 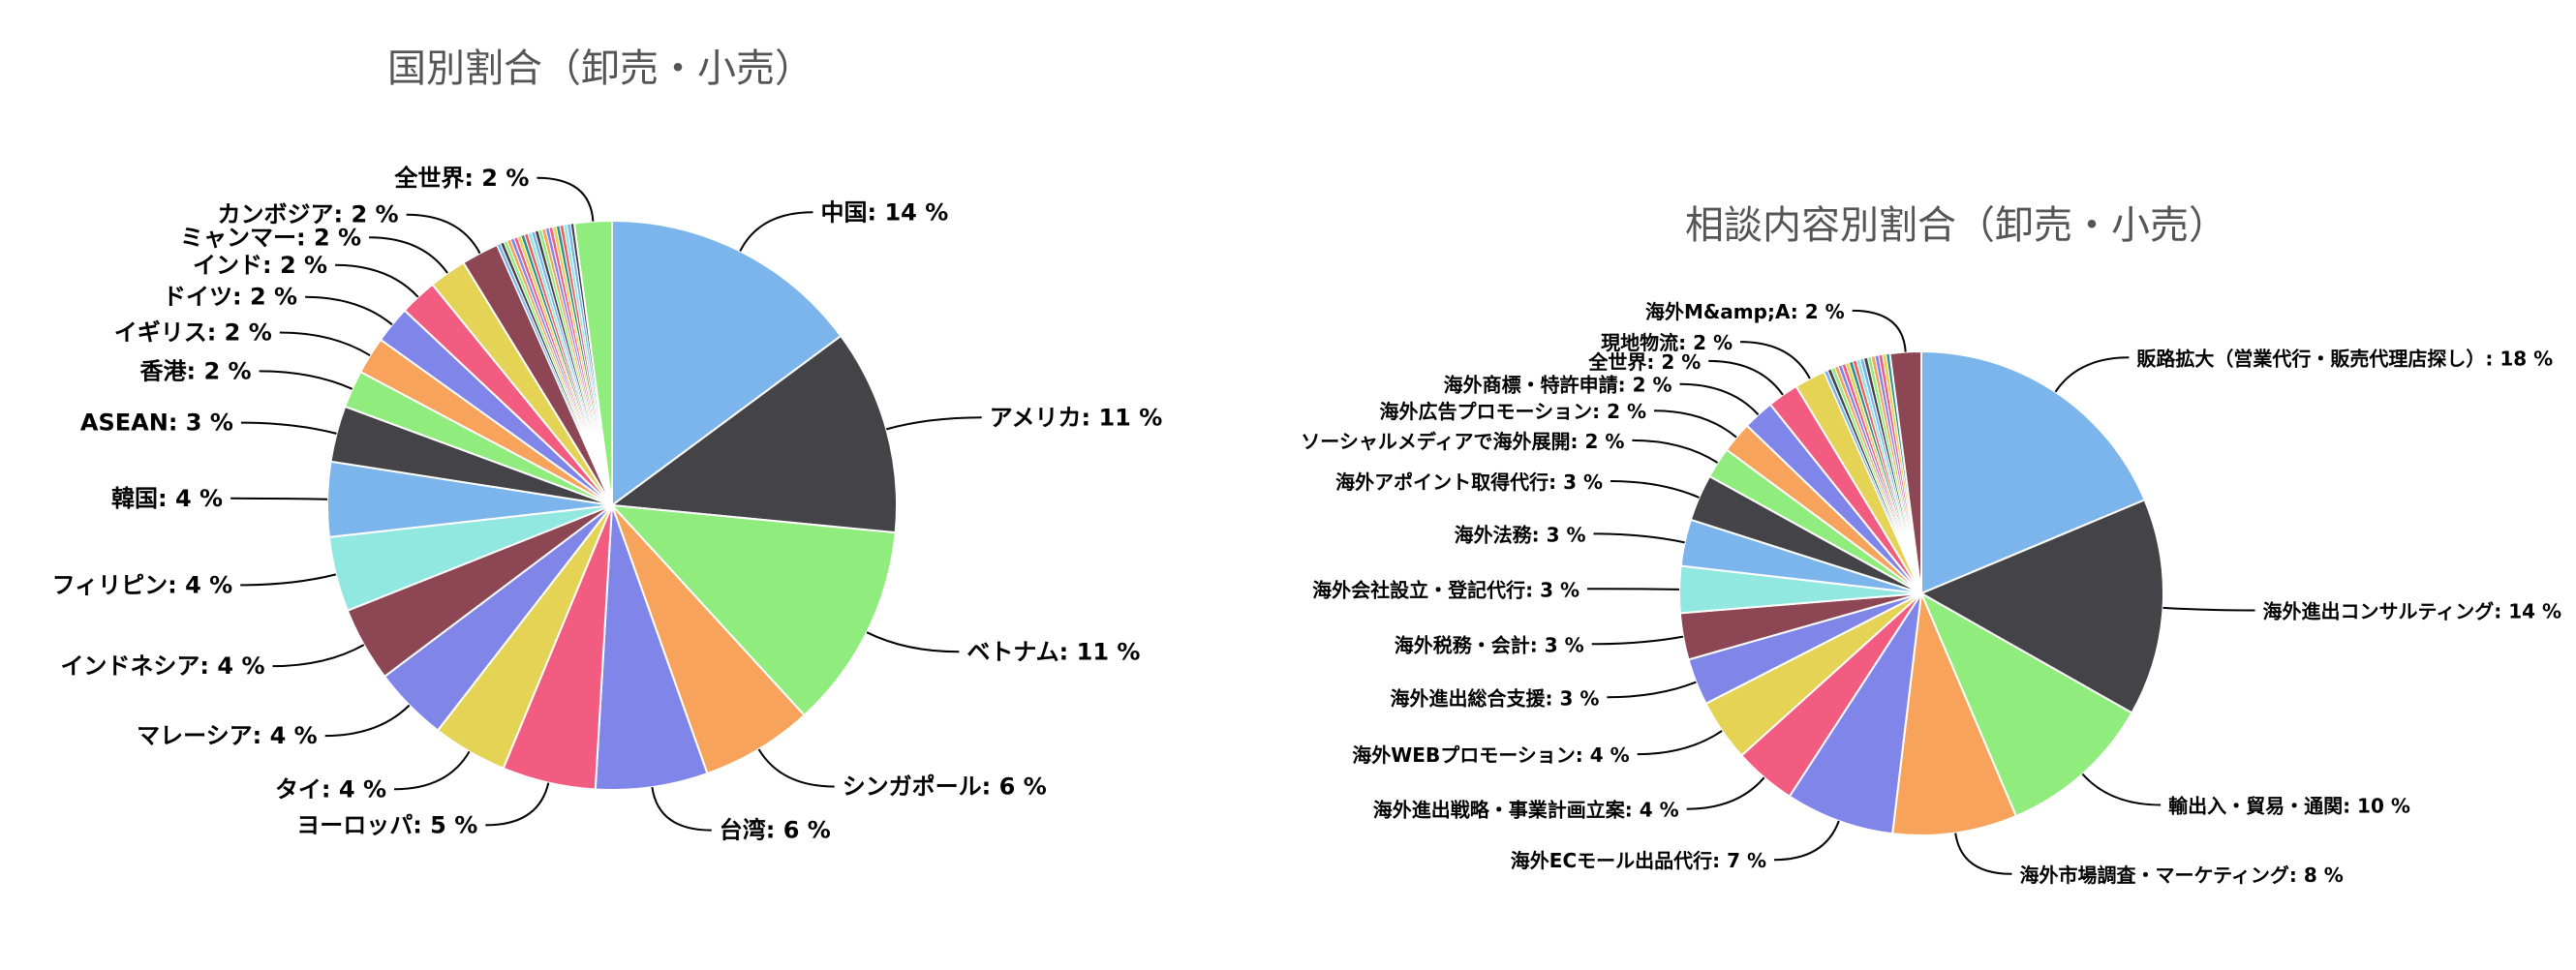 I want to click on data-label: 海外進出戦略・事業計画立案: 4 %, so click(x=1526, y=811).